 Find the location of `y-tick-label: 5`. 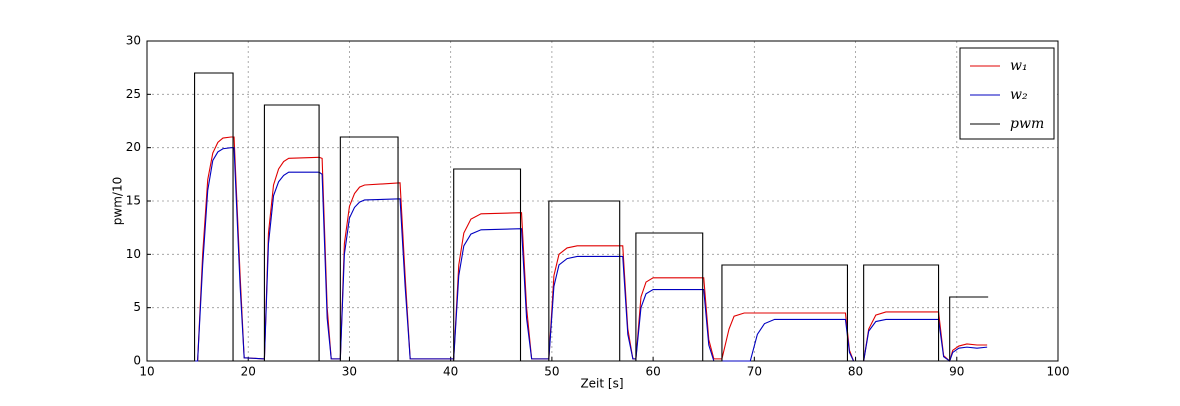

y-tick-label: 5 is located at coordinates (137, 307).